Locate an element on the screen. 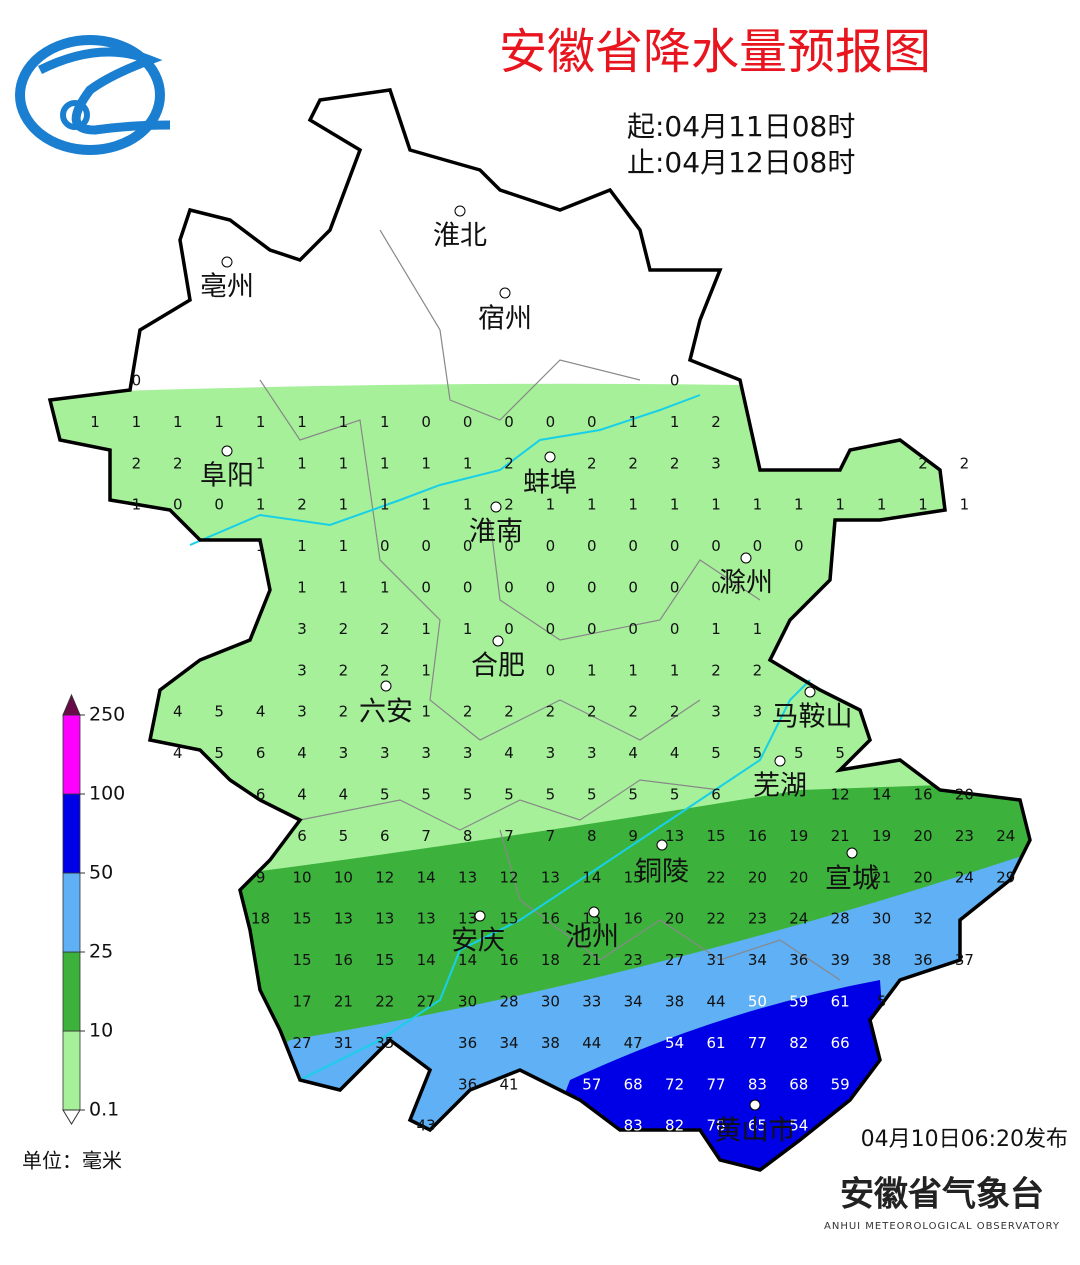 This screenshot has height=1265, width=1080. grid-value: 10 is located at coordinates (343, 877).